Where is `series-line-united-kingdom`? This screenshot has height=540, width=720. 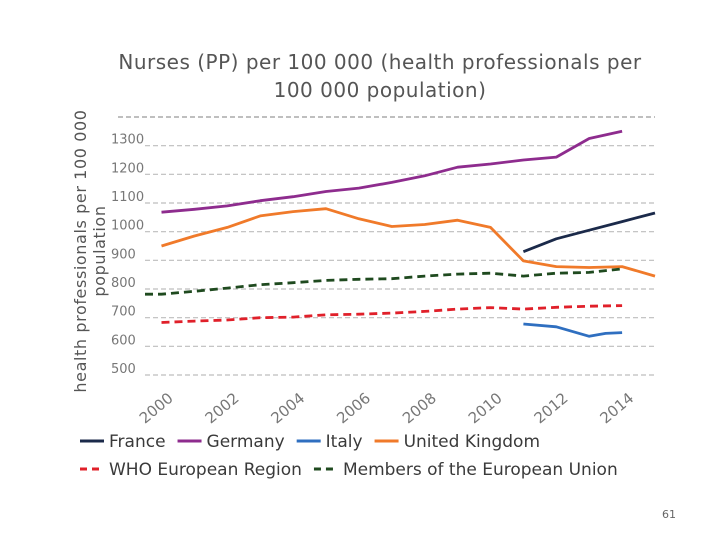 series-line-united-kingdom is located at coordinates (408, 242).